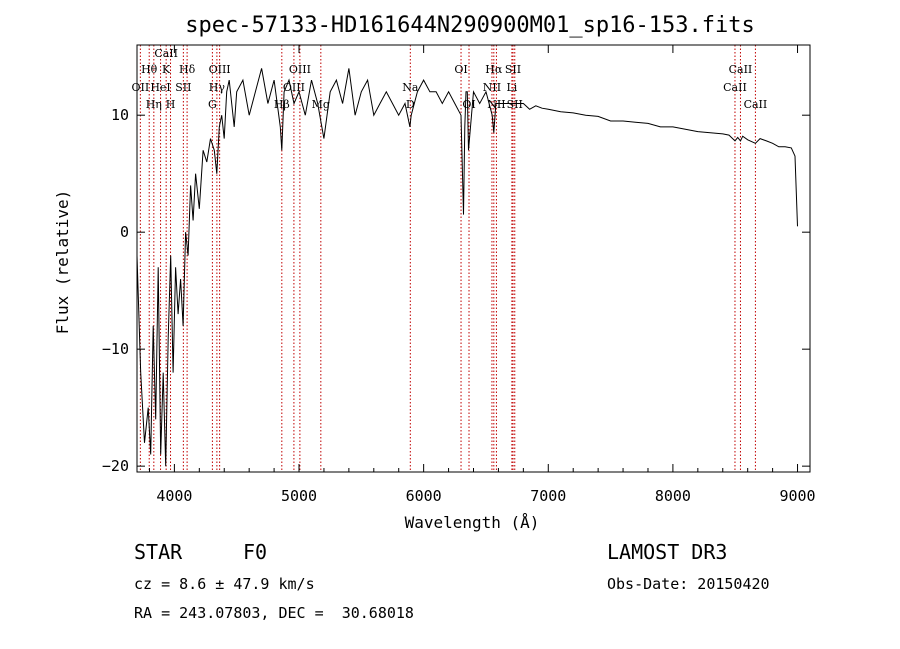 The image size is (900, 649). Describe the element at coordinates (410, 104) in the screenshot. I see `line-marker-label: D` at that location.